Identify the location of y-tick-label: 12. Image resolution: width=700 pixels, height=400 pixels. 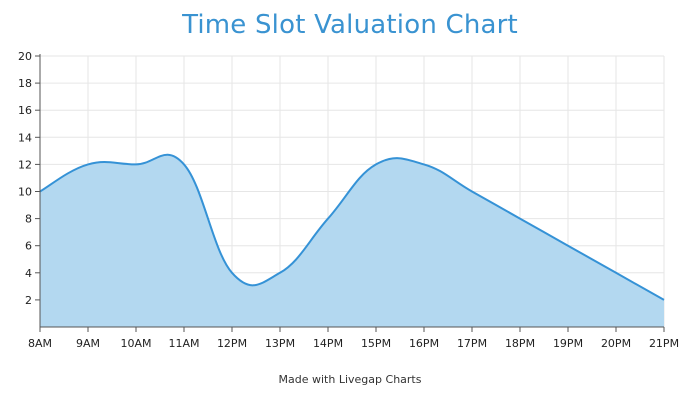
(25, 164).